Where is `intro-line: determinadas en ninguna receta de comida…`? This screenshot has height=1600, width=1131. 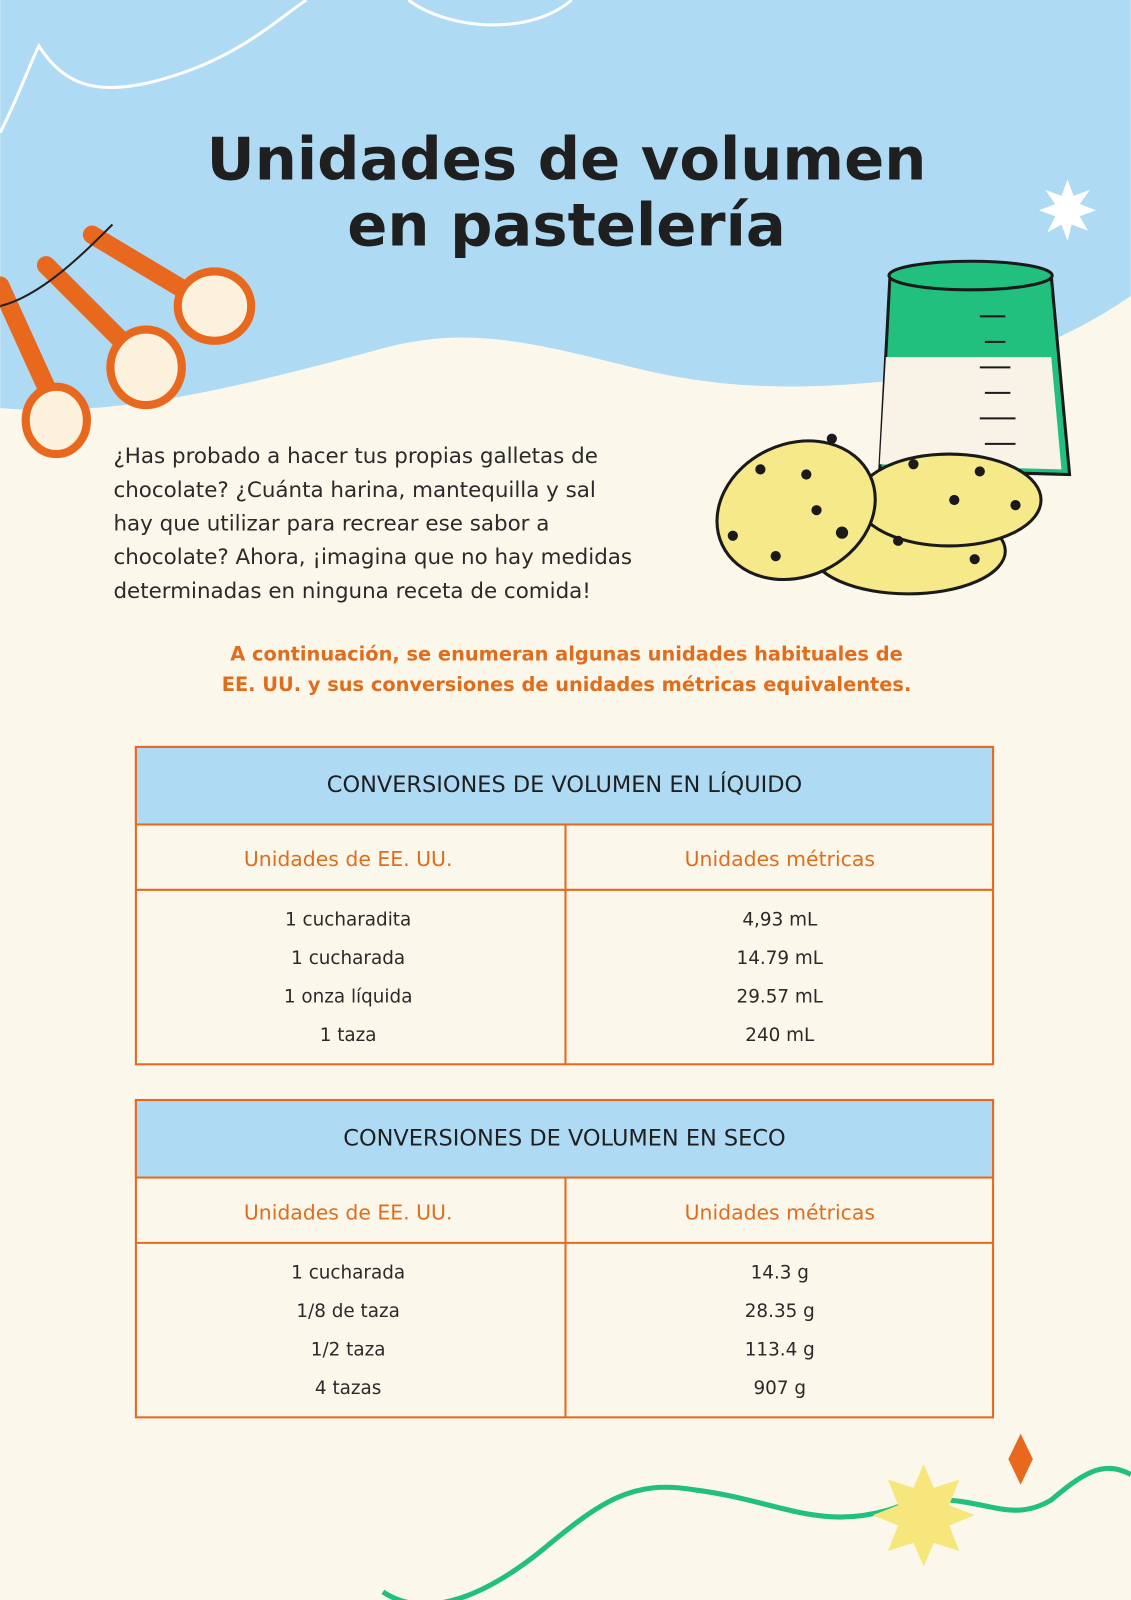 intro-line: determinadas en ninguna receta de comida… is located at coordinates (351, 591).